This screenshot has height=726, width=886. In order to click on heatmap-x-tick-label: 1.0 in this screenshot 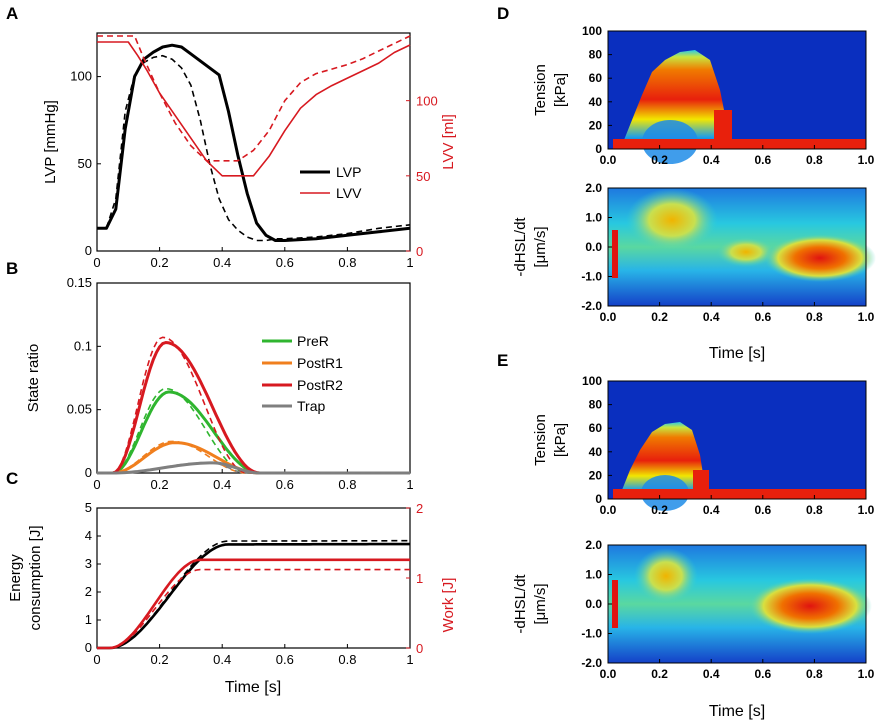, I will do `click(866, 510)`.